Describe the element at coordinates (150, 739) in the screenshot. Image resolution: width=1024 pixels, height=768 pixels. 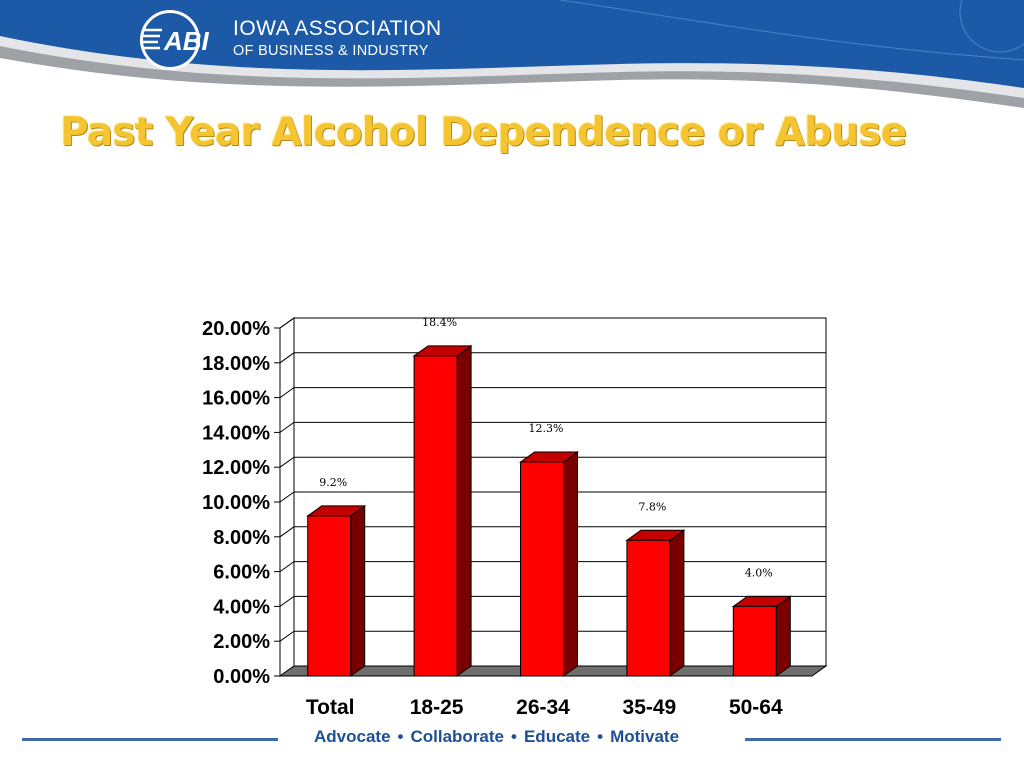
I see `footer-divider-left` at that location.